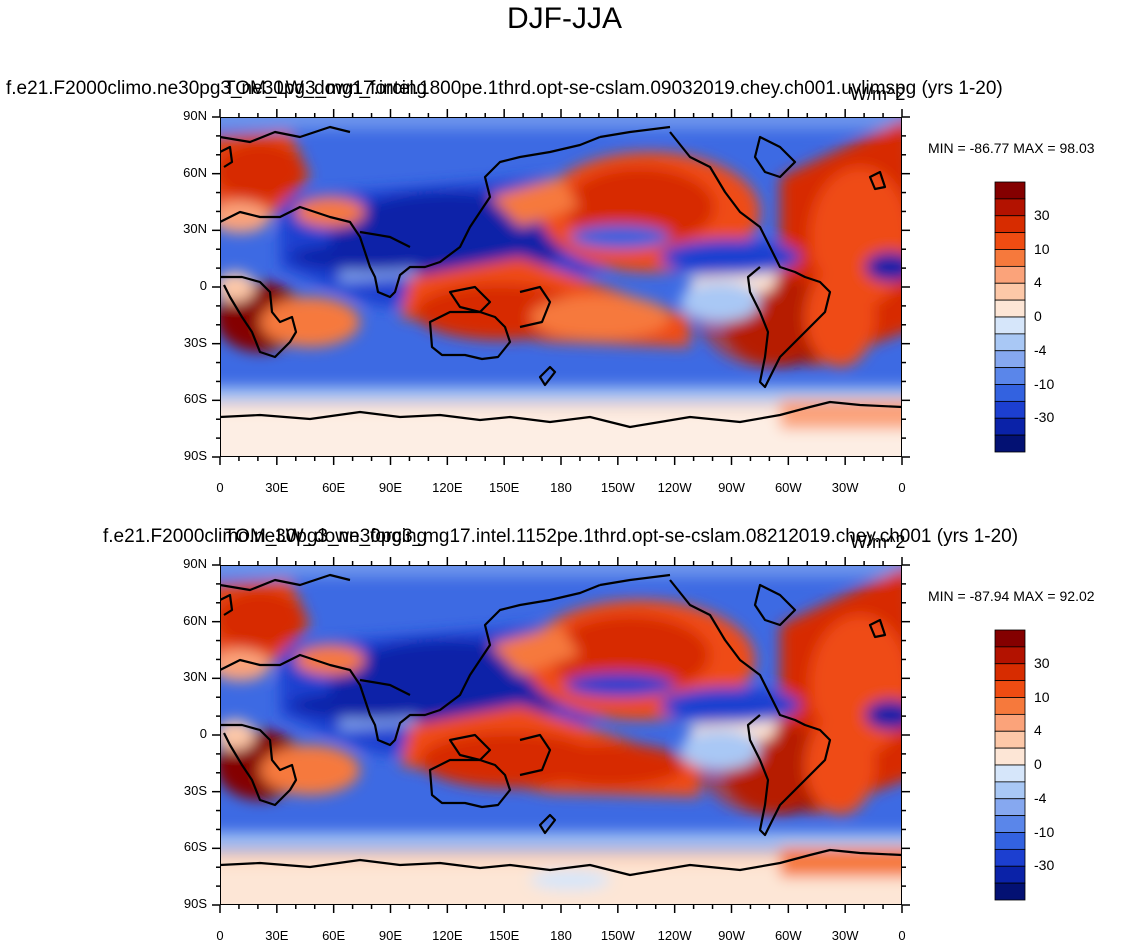 This screenshot has height=945, width=1129. I want to click on panel-1-x-tick-label: 90W, so click(731, 487).